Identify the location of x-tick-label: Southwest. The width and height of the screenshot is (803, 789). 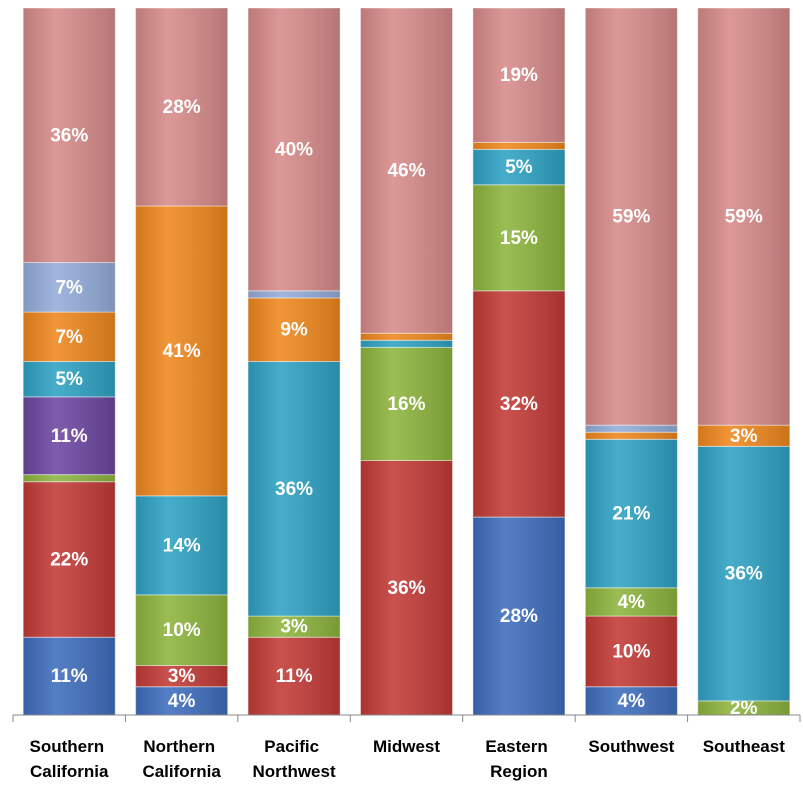
(631, 746).